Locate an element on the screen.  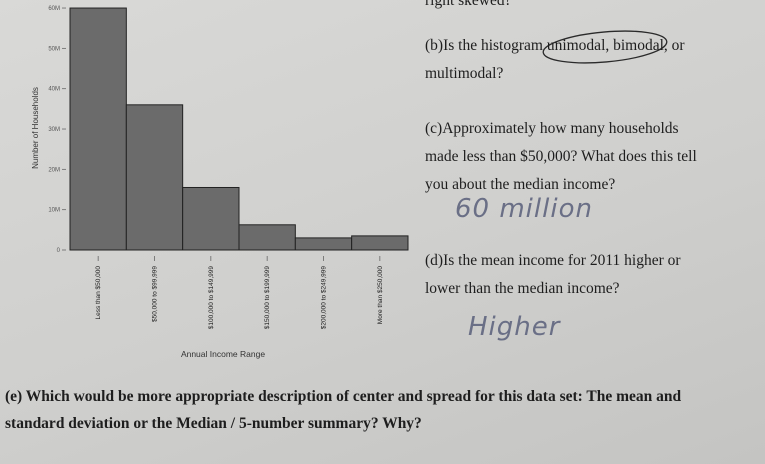
y-tick-label: 0 is located at coordinates (59, 251).